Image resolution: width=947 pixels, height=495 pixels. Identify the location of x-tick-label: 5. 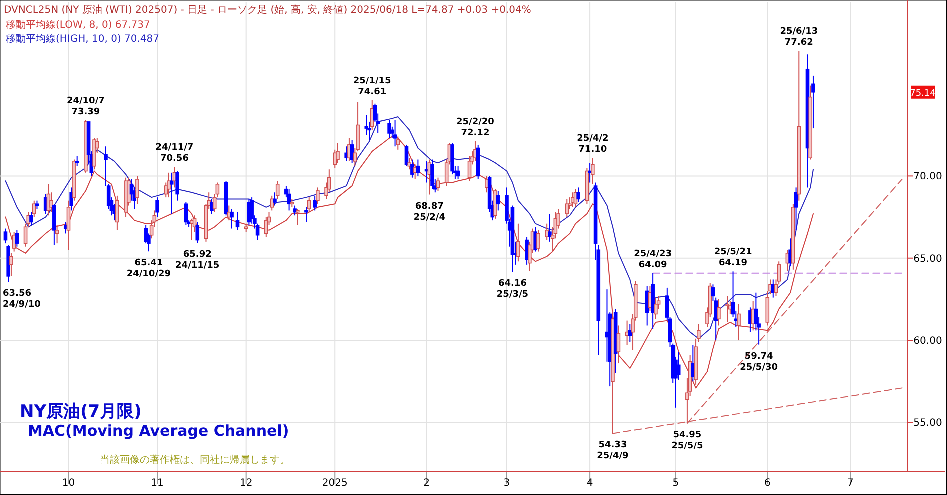
(676, 483).